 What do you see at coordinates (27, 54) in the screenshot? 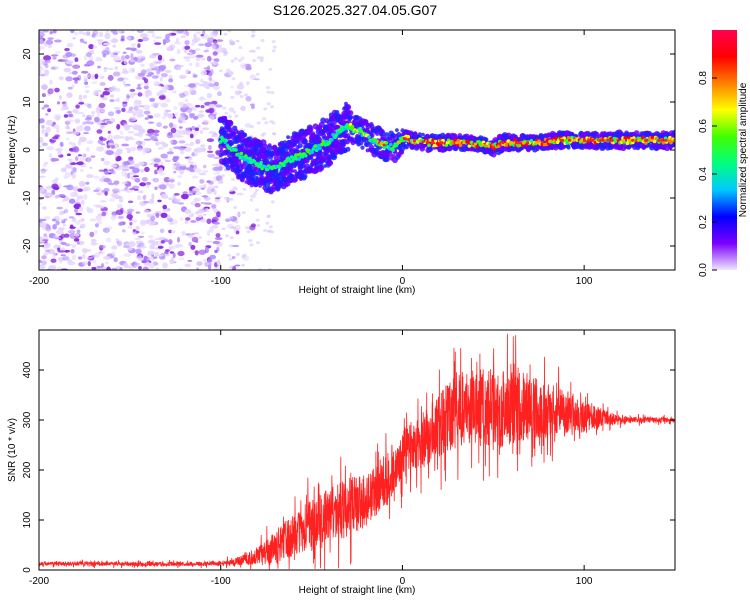
I see `y-tick-label: 20` at bounding box center [27, 54].